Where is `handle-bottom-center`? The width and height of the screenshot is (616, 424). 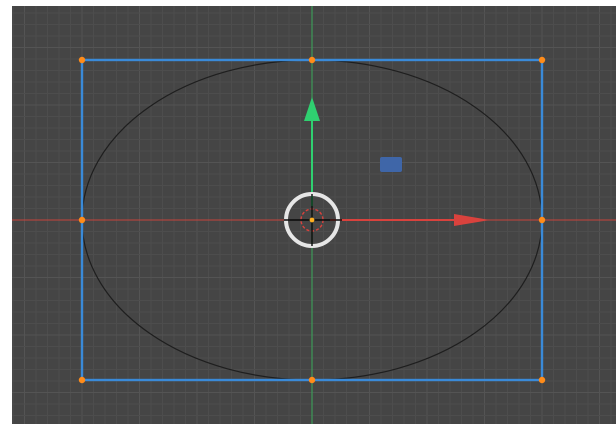 handle-bottom-center is located at coordinates (312, 380).